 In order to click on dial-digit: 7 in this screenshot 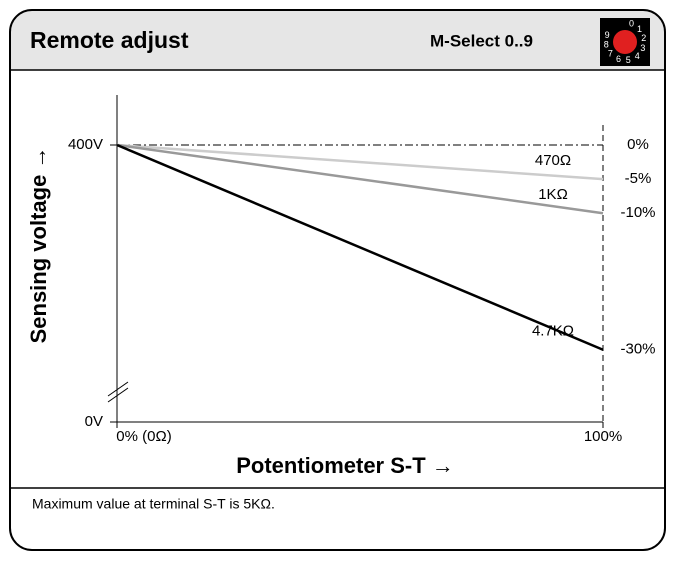, I will do `click(610, 54)`.